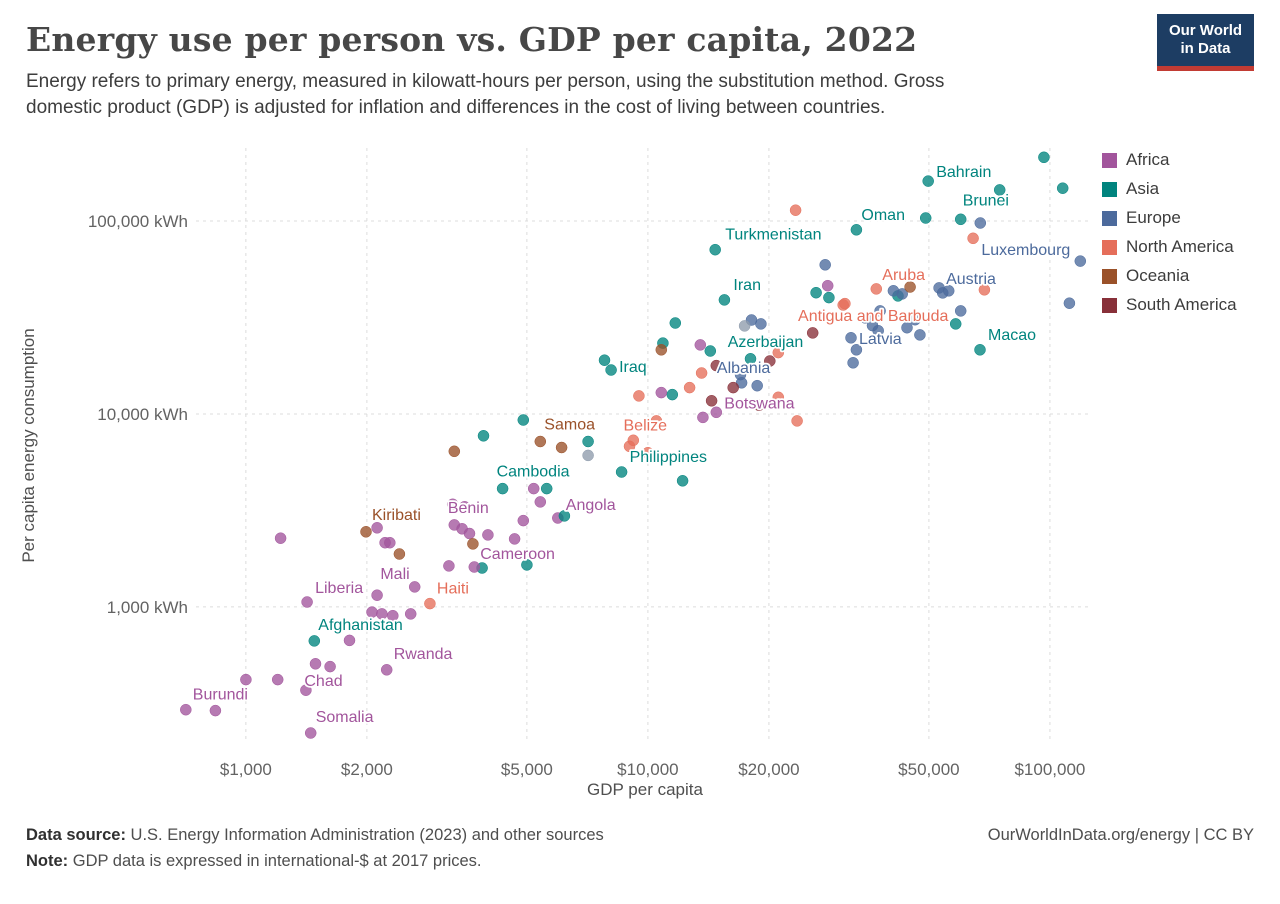 The image size is (1280, 904). Describe the element at coordinates (1169, 160) in the screenshot. I see `legend-item-africa: Africa` at that location.